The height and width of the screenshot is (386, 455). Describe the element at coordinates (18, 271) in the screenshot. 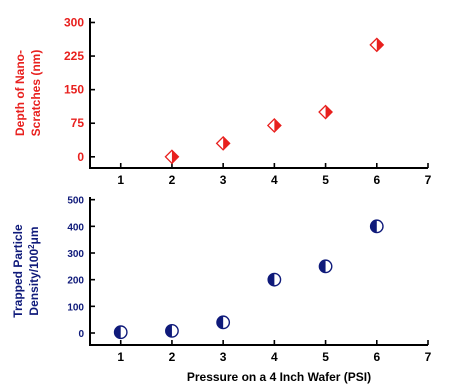

I see `bottom-y-axis-title-line1: Trapped Particle` at that location.